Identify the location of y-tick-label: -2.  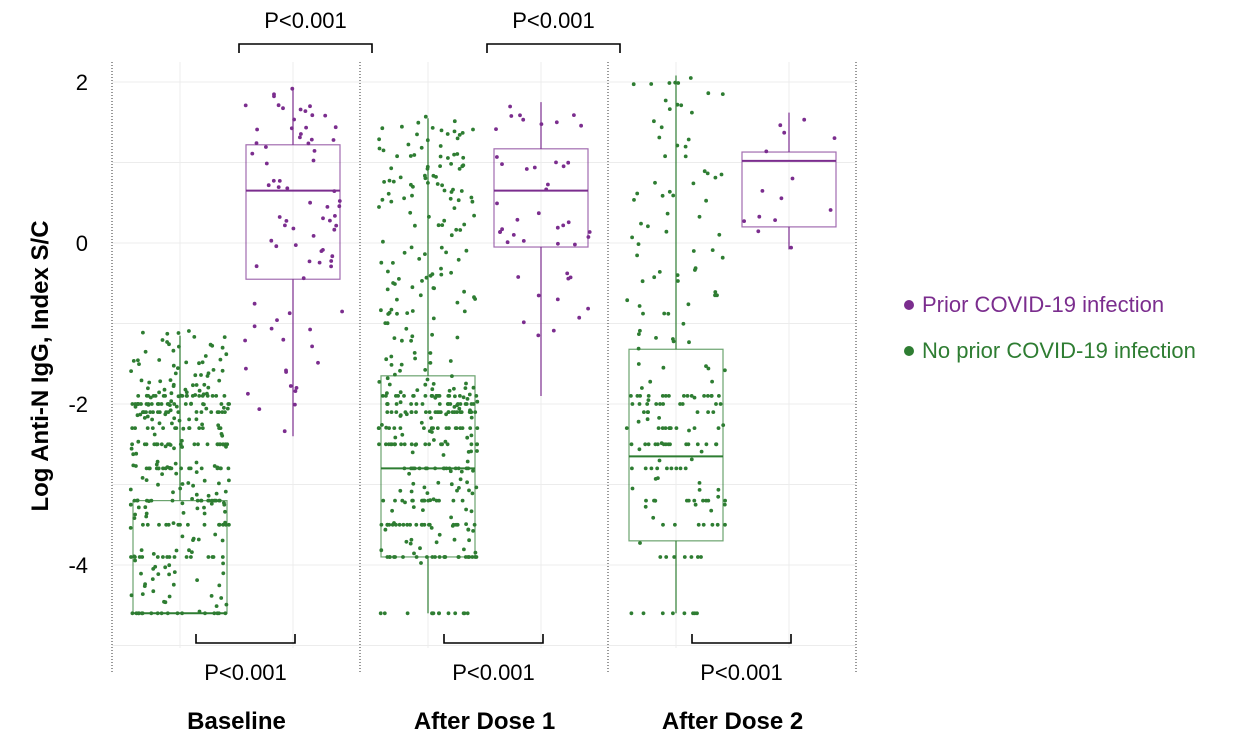
(78, 404).